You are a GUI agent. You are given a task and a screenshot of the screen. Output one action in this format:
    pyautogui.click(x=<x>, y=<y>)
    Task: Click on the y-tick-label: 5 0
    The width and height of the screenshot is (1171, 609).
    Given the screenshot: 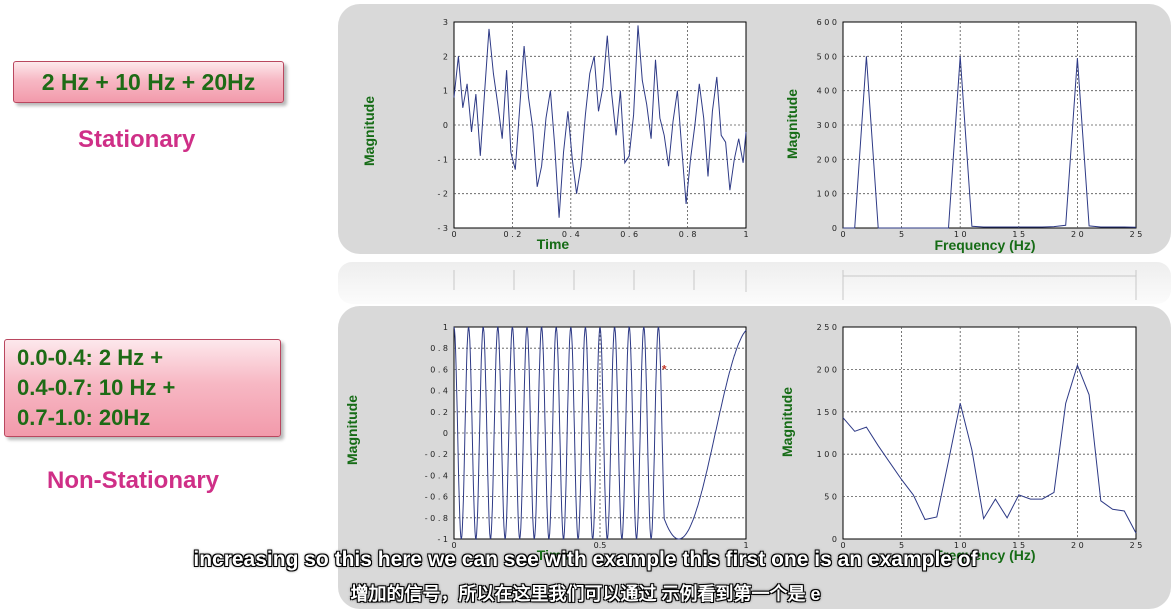 What is the action you would take?
    pyautogui.click(x=830, y=497)
    